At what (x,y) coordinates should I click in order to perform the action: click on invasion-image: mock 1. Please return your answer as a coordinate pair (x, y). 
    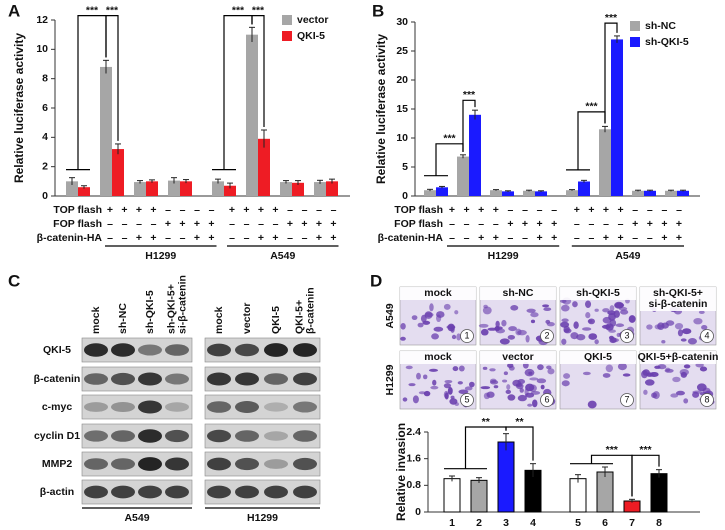
    Looking at the image, I should click on (438, 316).